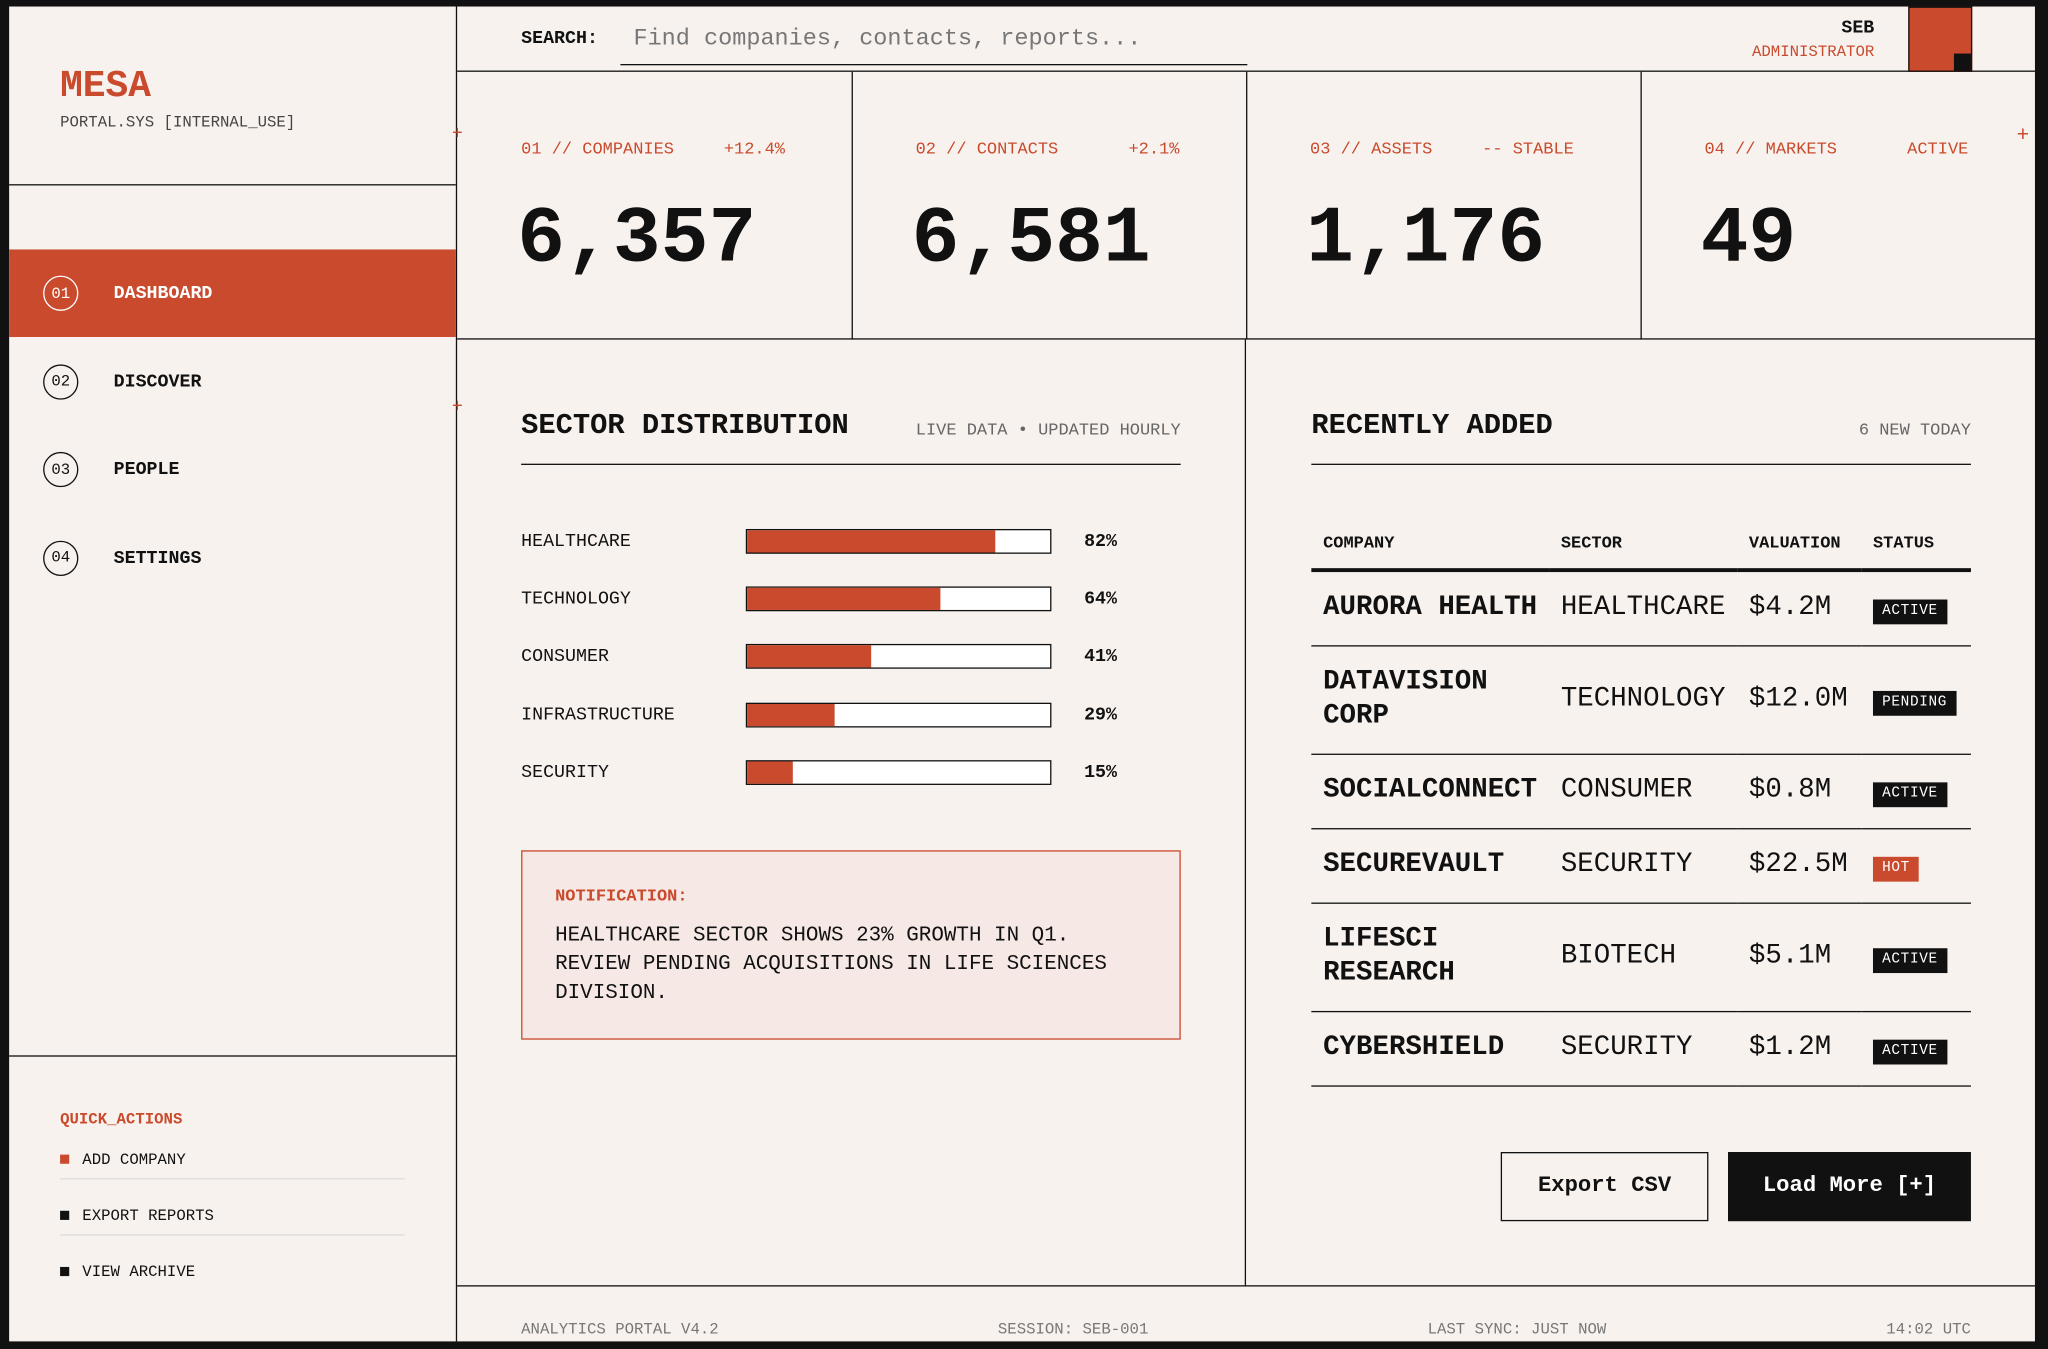  Describe the element at coordinates (1790, 1048) in the screenshot. I see `valuation: $1.2M` at that location.